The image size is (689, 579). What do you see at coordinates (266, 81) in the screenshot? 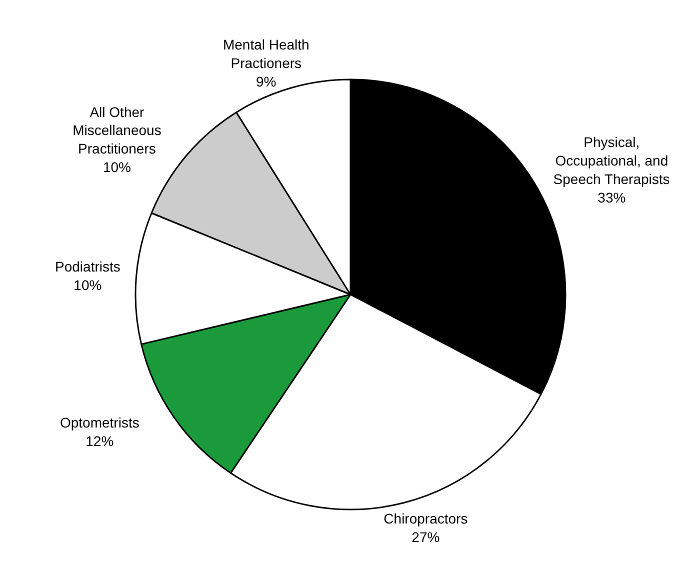
I see `data-label: 9%` at bounding box center [266, 81].